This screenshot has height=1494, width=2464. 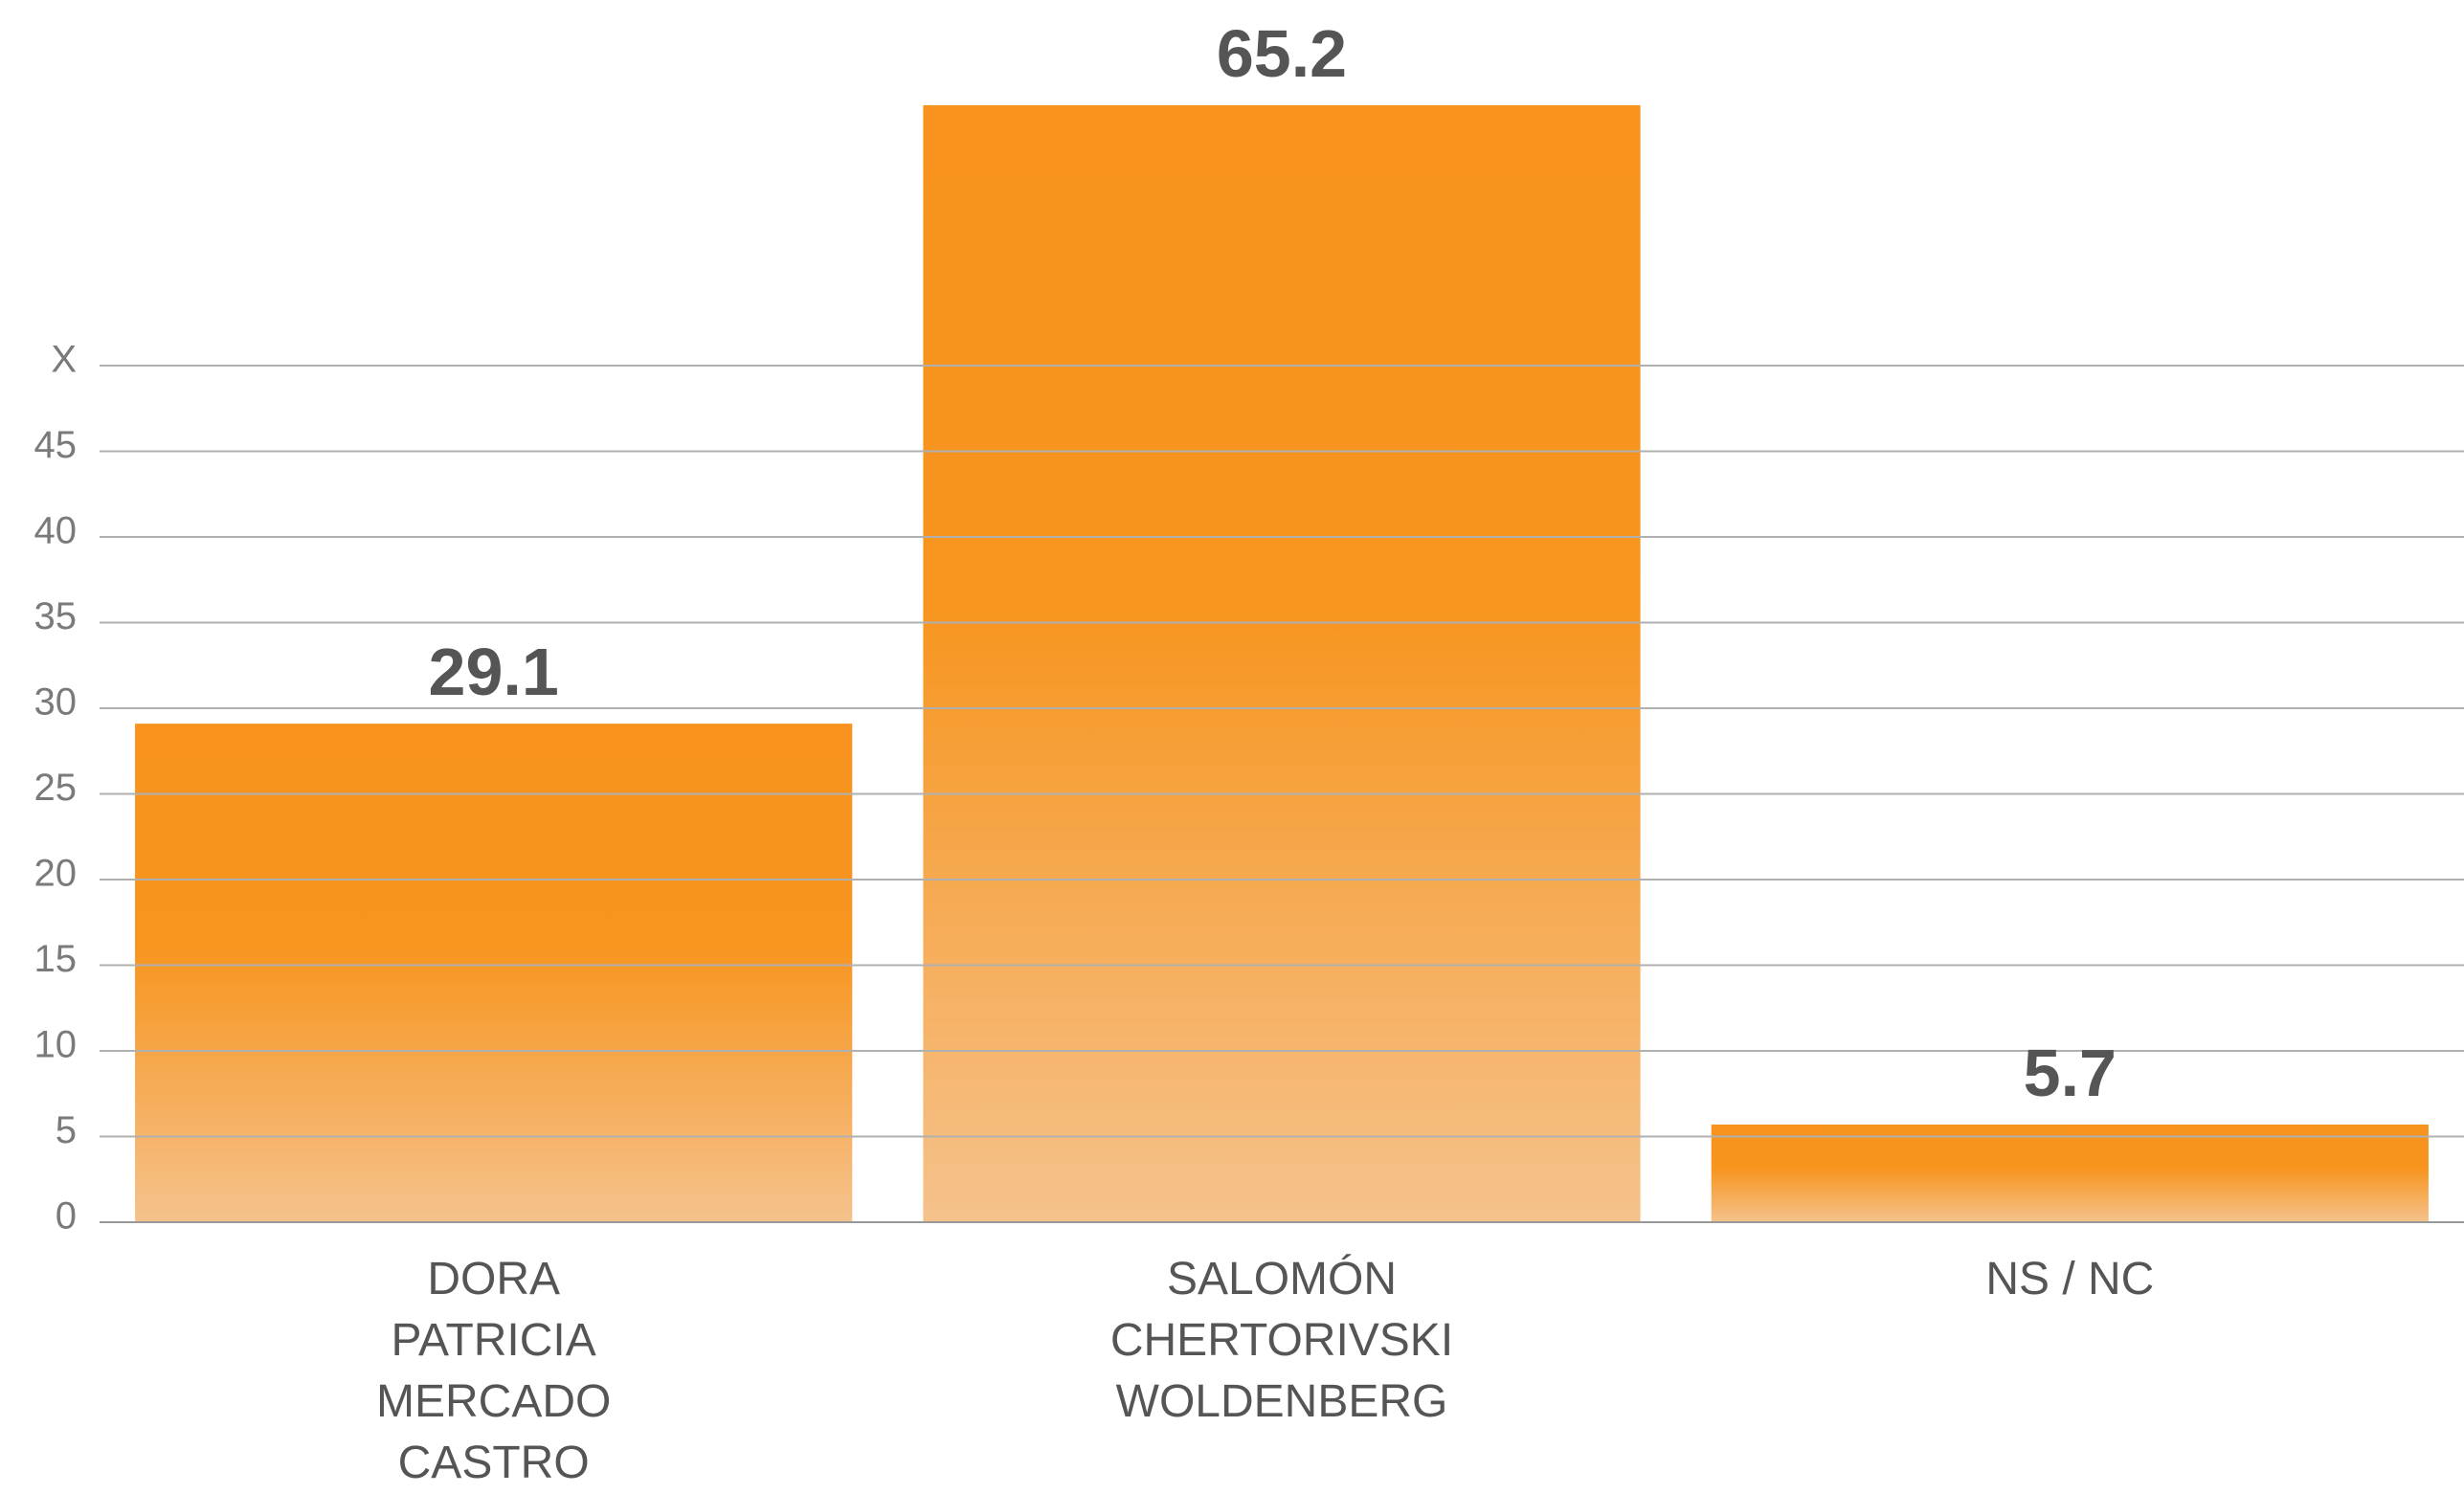 What do you see at coordinates (1282, 1340) in the screenshot?
I see `x-tick-label: SALOMÓN CHERTORIVSKI WOLDENBERG` at bounding box center [1282, 1340].